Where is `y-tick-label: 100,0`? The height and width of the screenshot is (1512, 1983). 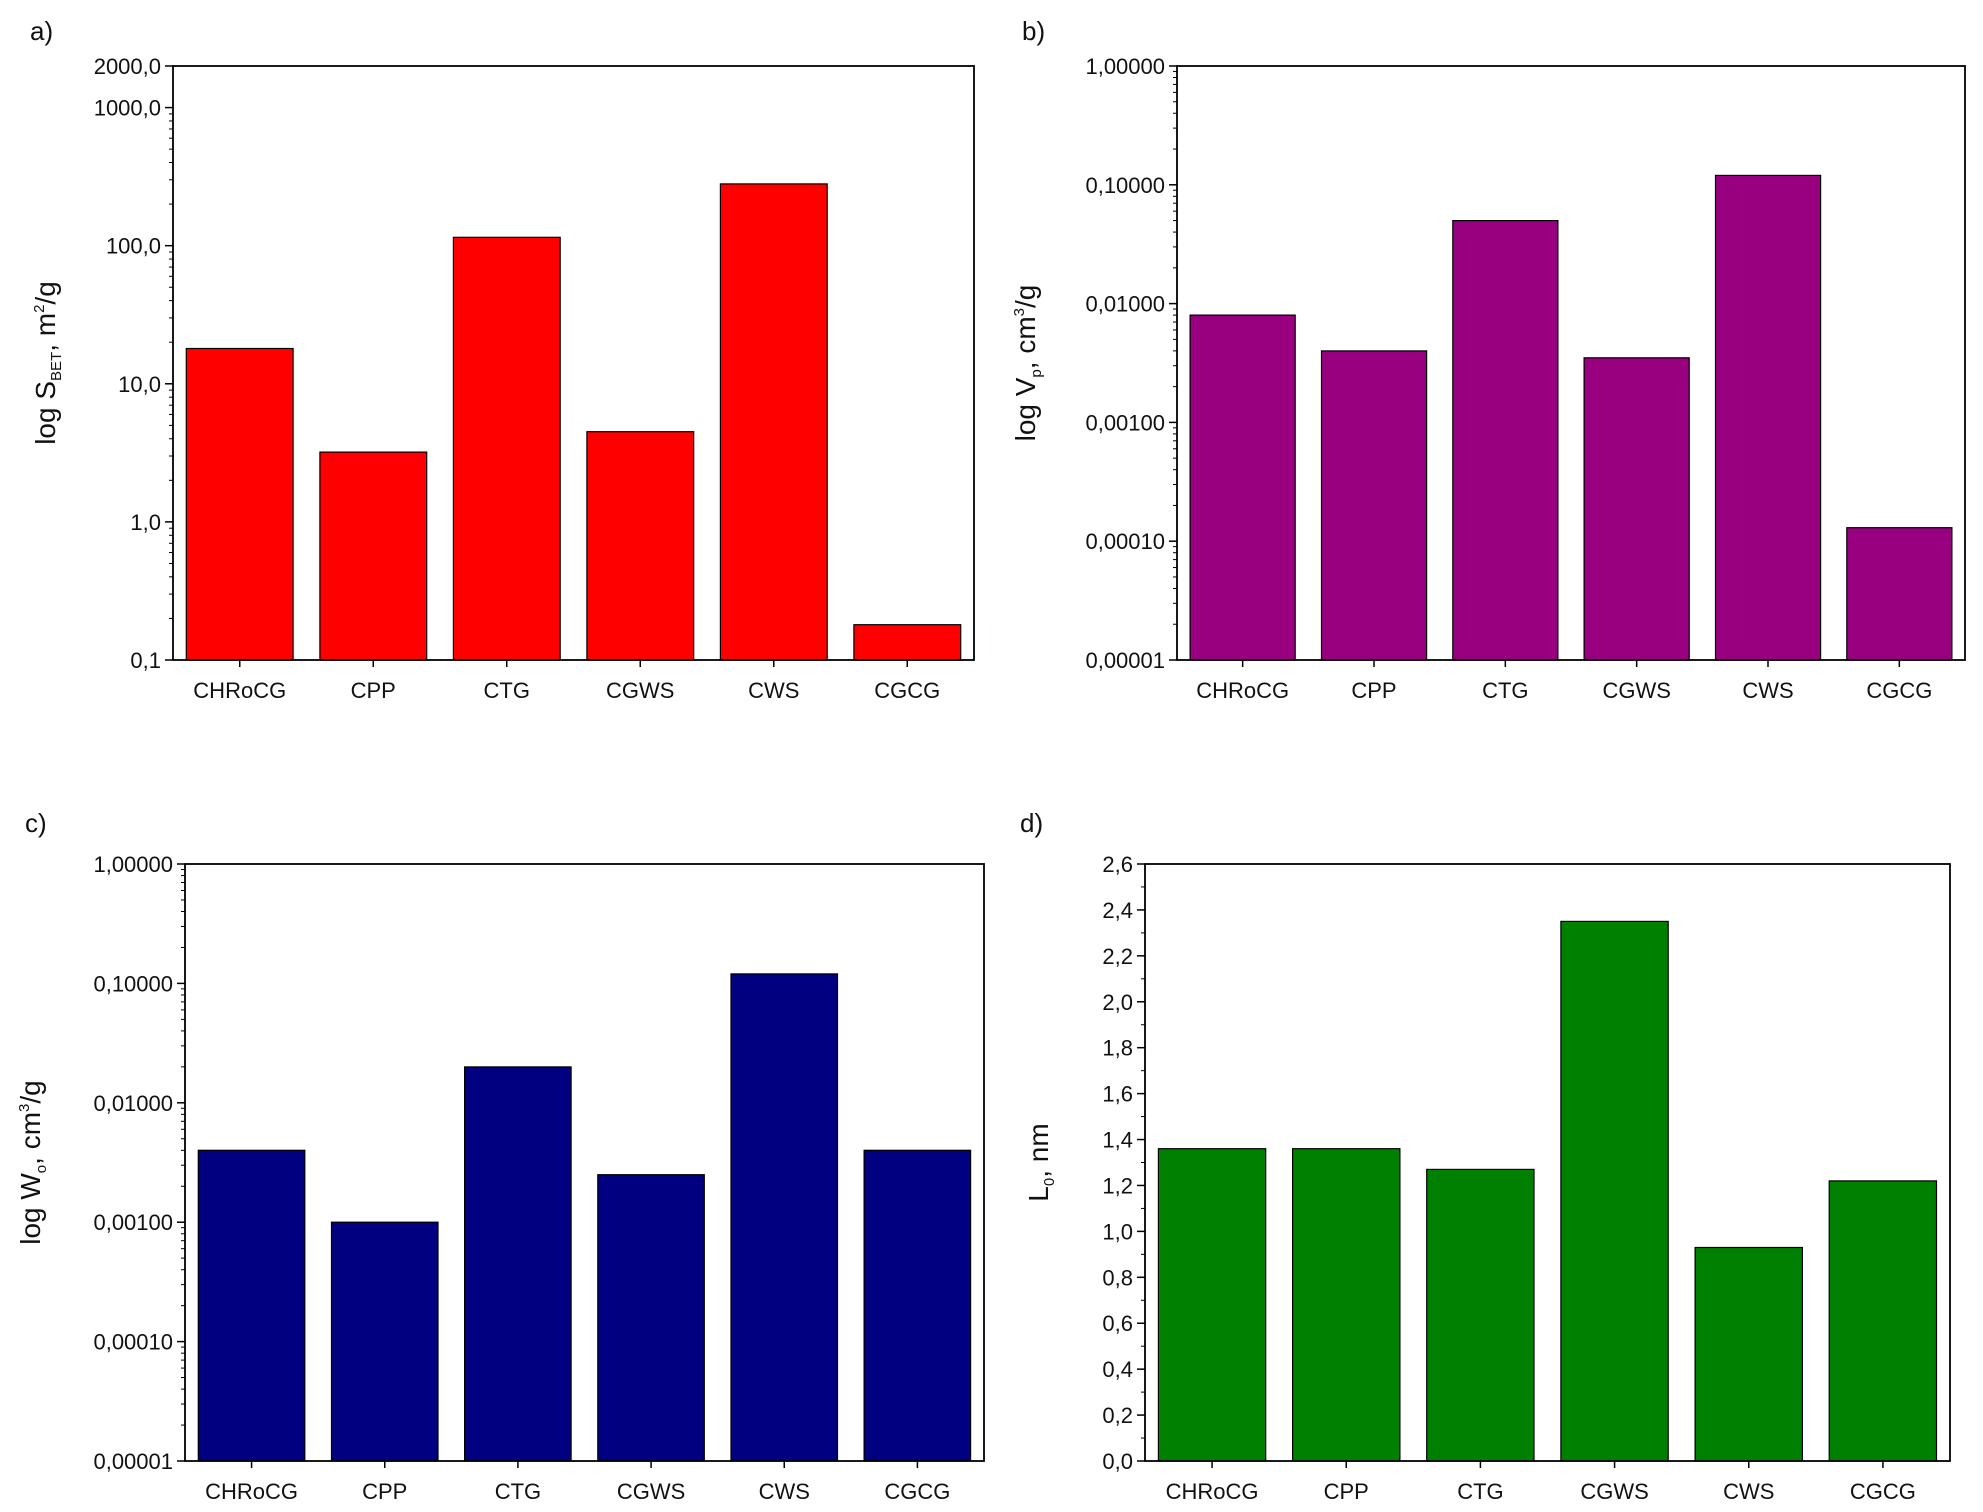 y-tick-label: 100,0 is located at coordinates (133, 246).